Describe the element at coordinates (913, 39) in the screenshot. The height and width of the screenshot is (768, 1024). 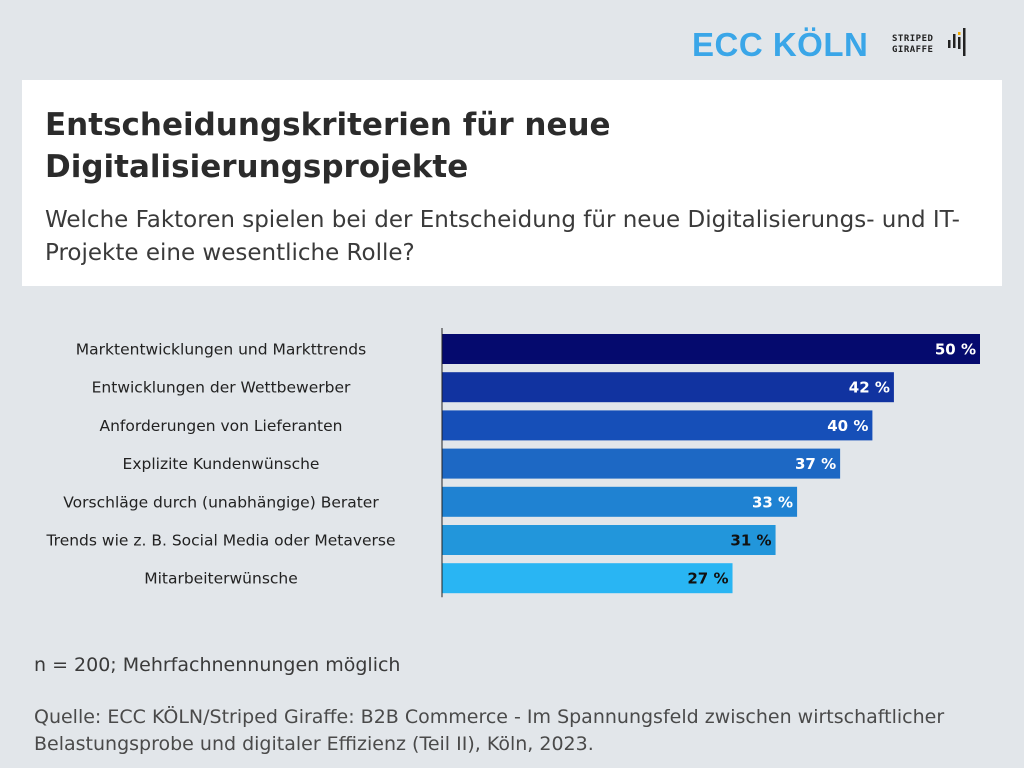
I see `striped-giraffe-logo-line1: STRIPED` at that location.